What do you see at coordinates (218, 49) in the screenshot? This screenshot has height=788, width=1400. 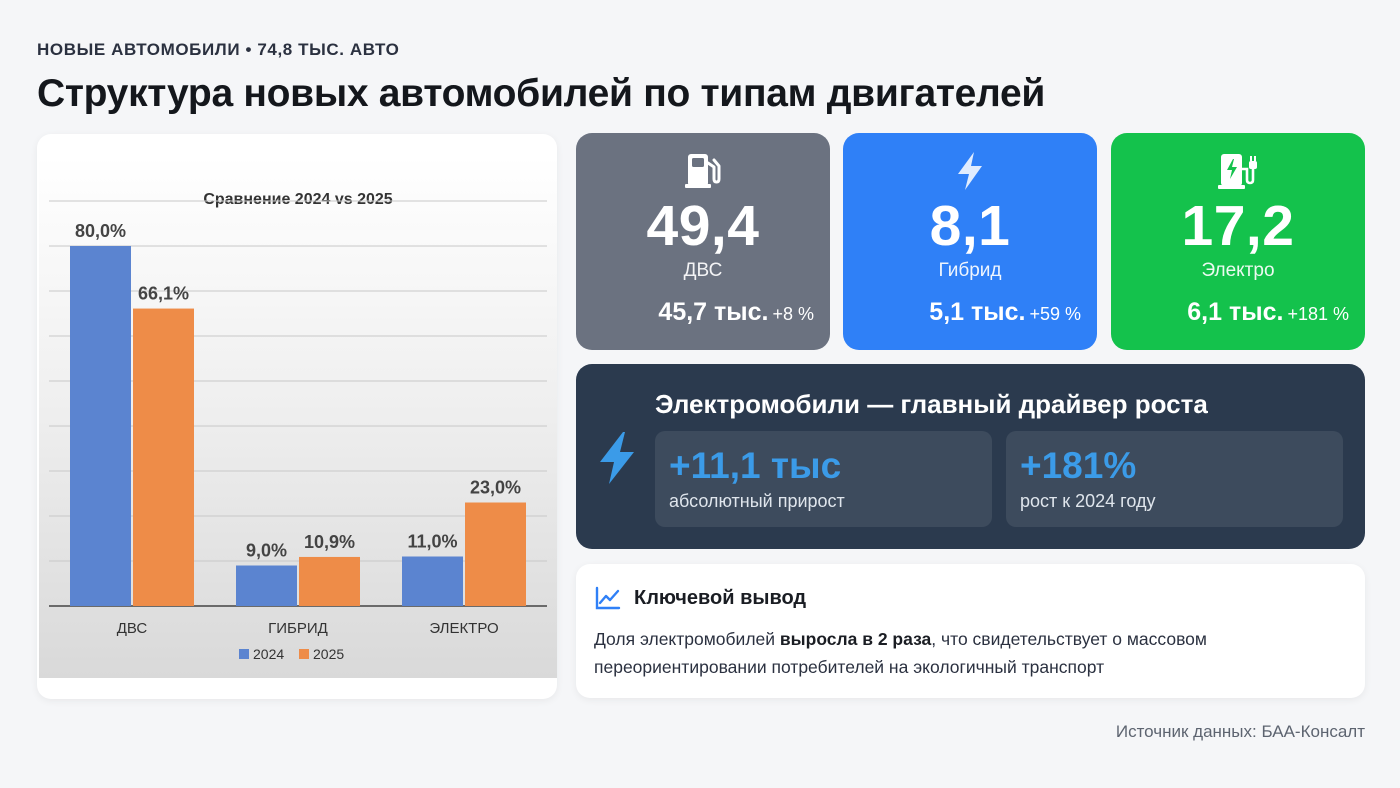 I see `kicker: НОВЫЕ АВТОМОБИЛИ • 74,8 ТЫС. АВТО` at bounding box center [218, 49].